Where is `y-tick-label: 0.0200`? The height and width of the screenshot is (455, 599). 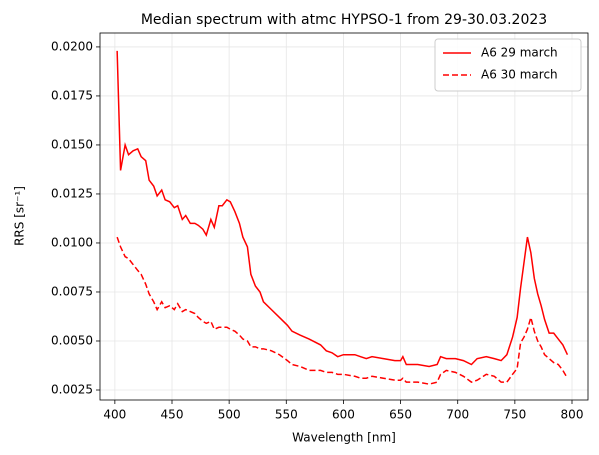 y-tick-label: 0.0200 is located at coordinates (72, 46).